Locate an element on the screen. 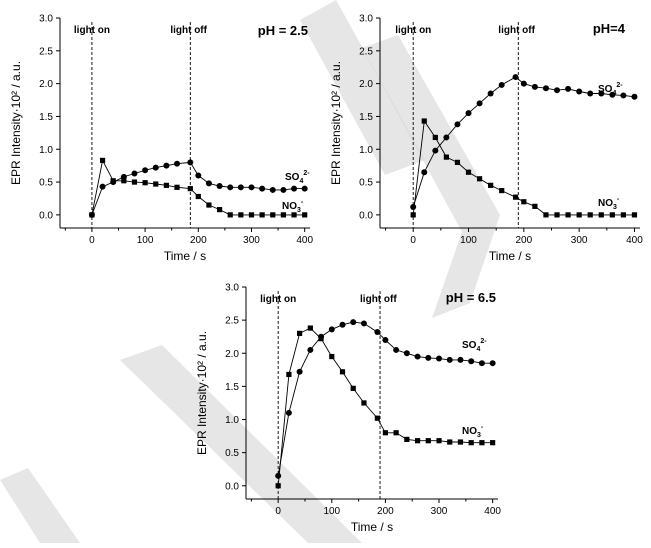  x-tick-label: 400 is located at coordinates (492, 511).